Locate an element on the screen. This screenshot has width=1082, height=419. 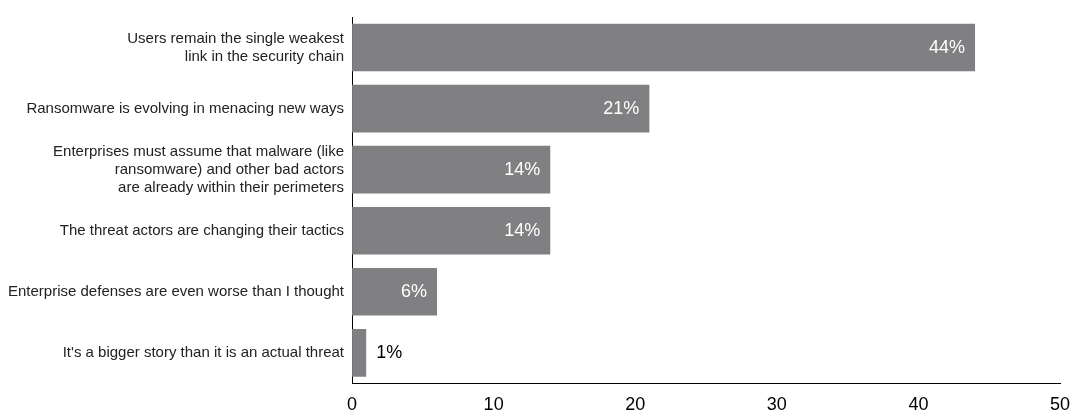
y-tick-label: Enterprises must assume that malware (like ransomware) and other bad actors are already within their perimeters is located at coordinates (199, 168).